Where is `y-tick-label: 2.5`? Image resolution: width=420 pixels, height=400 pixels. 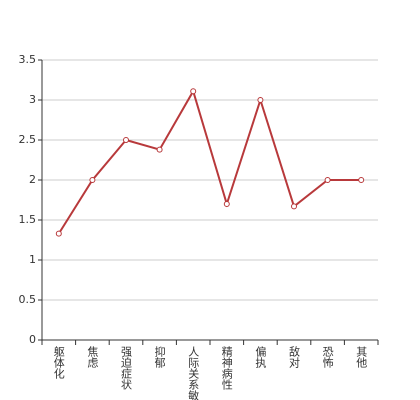
y-tick-label: 2.5 is located at coordinates (28, 139).